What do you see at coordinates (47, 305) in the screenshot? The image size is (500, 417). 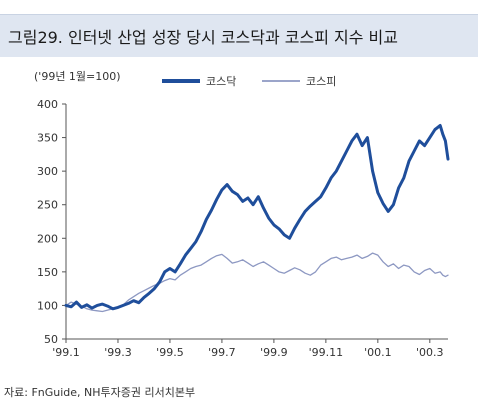 I see `y-tick-label: 100` at bounding box center [47, 305].